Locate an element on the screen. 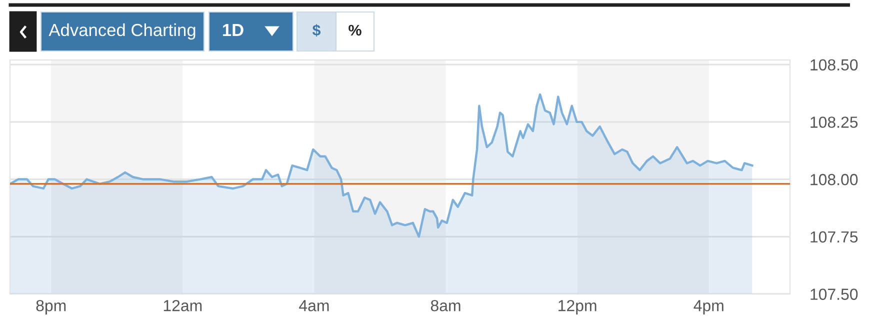  text: 1D is located at coordinates (233, 30).